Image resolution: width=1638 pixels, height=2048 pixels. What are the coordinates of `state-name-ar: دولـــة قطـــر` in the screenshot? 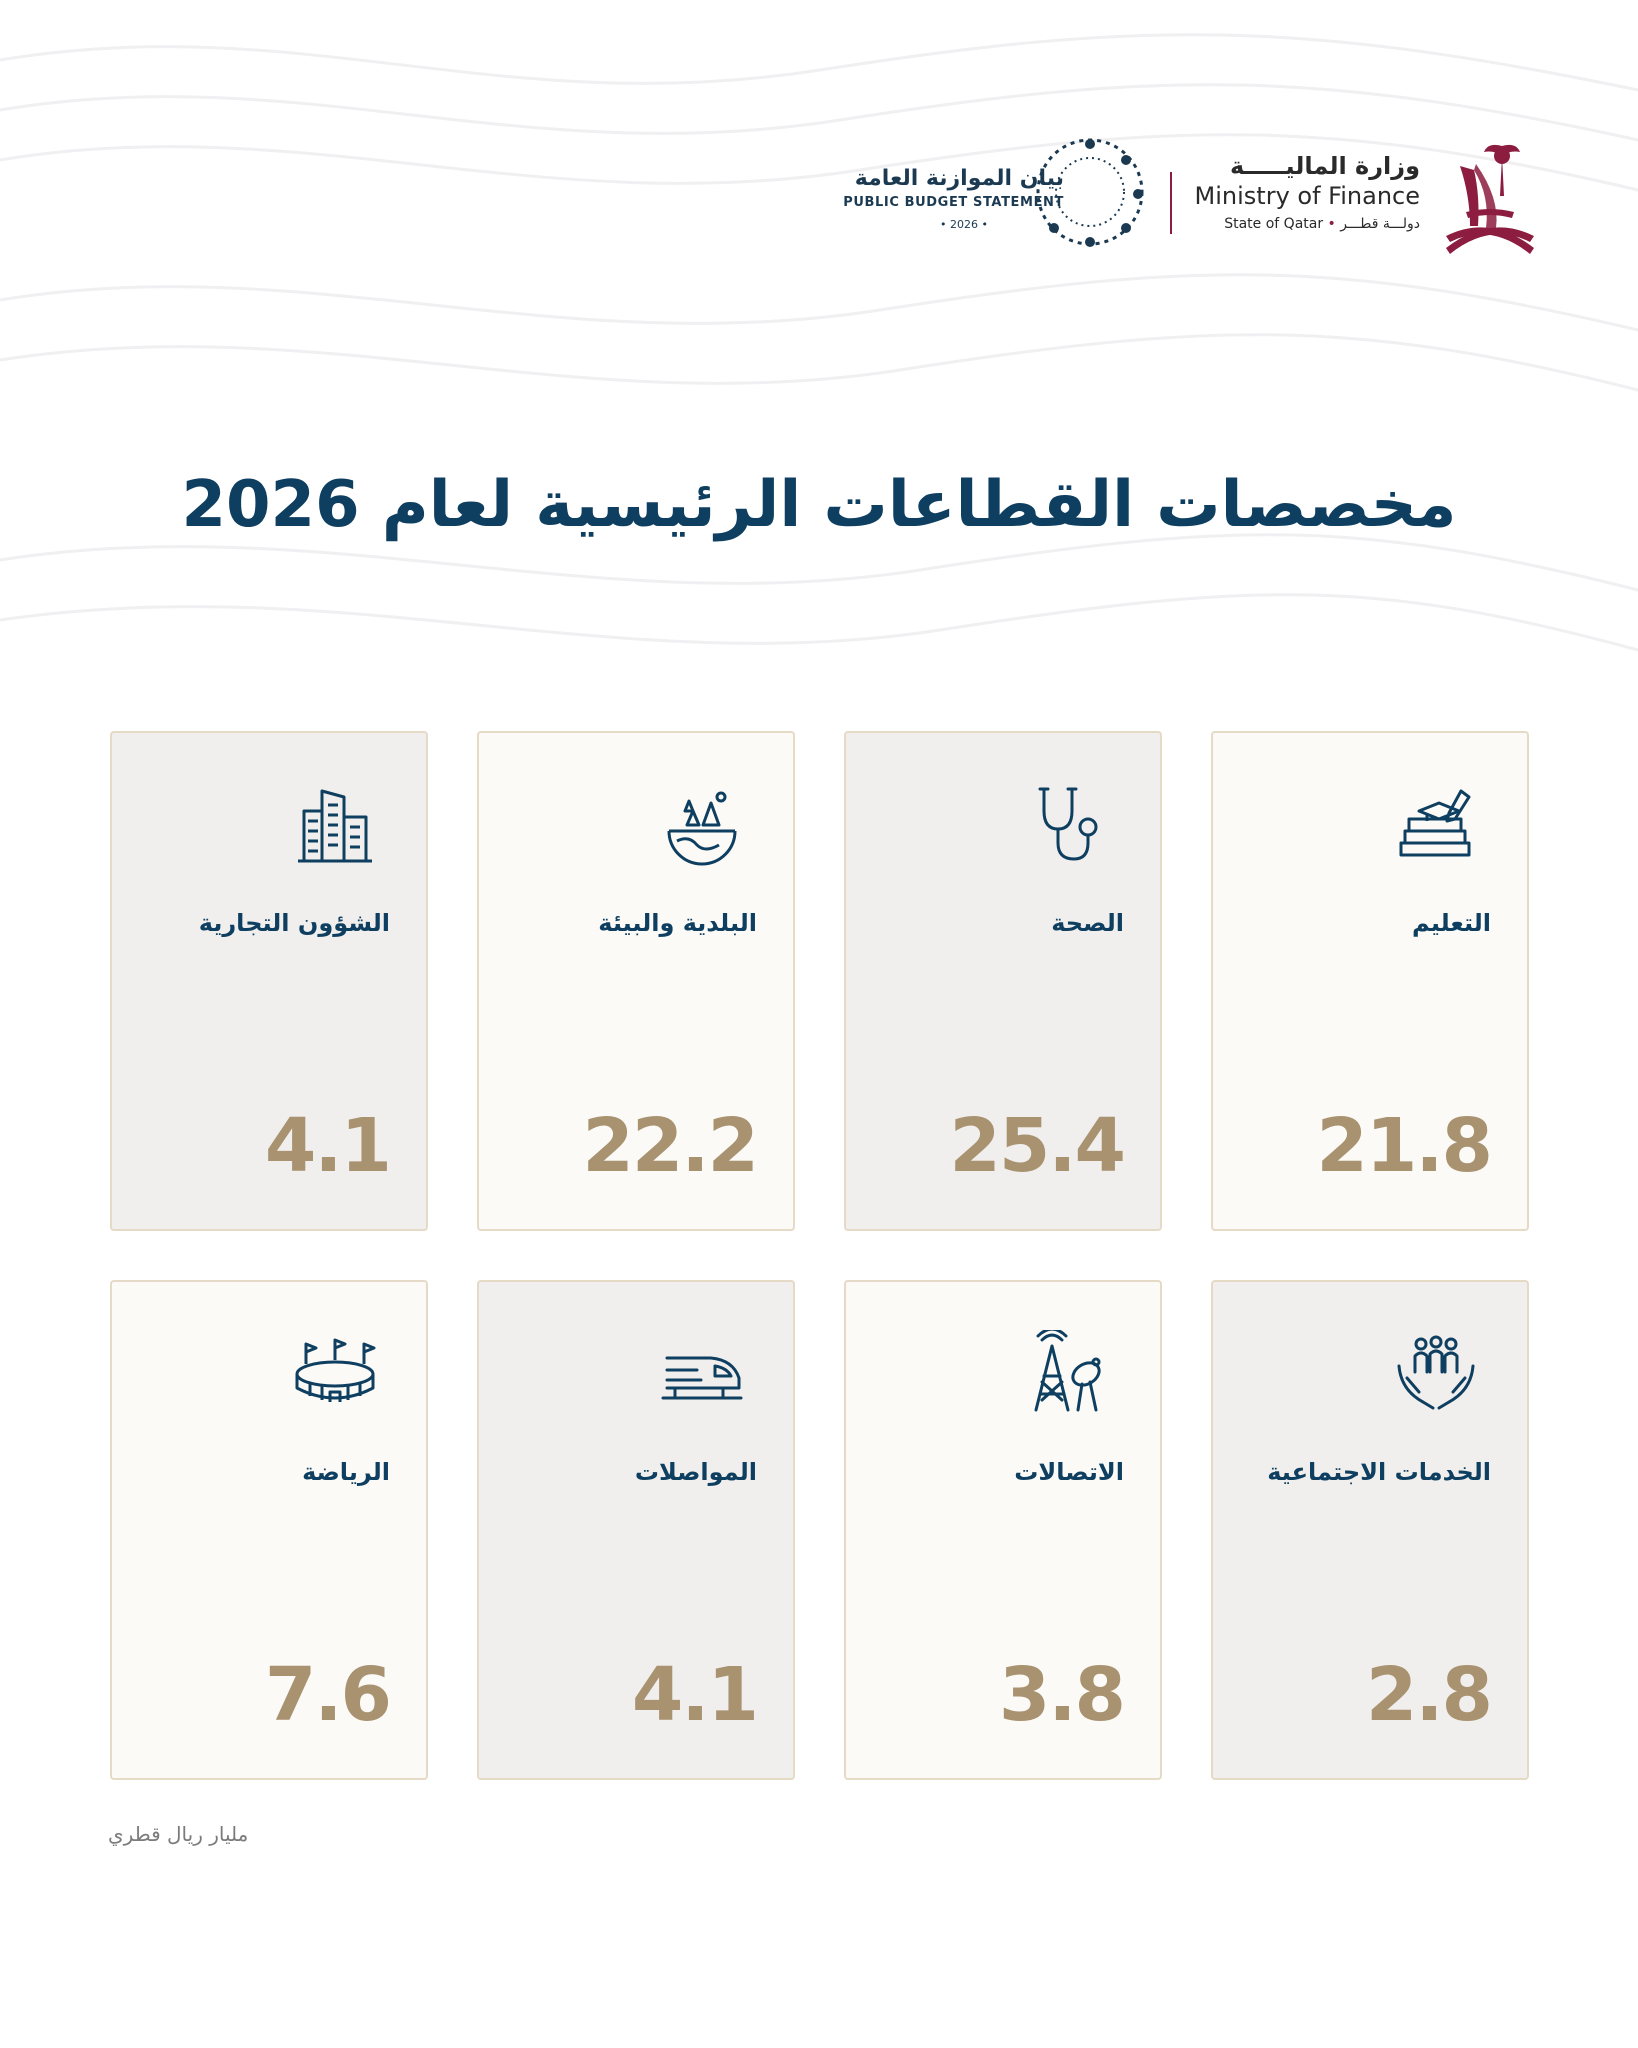 It's located at (1380, 224).